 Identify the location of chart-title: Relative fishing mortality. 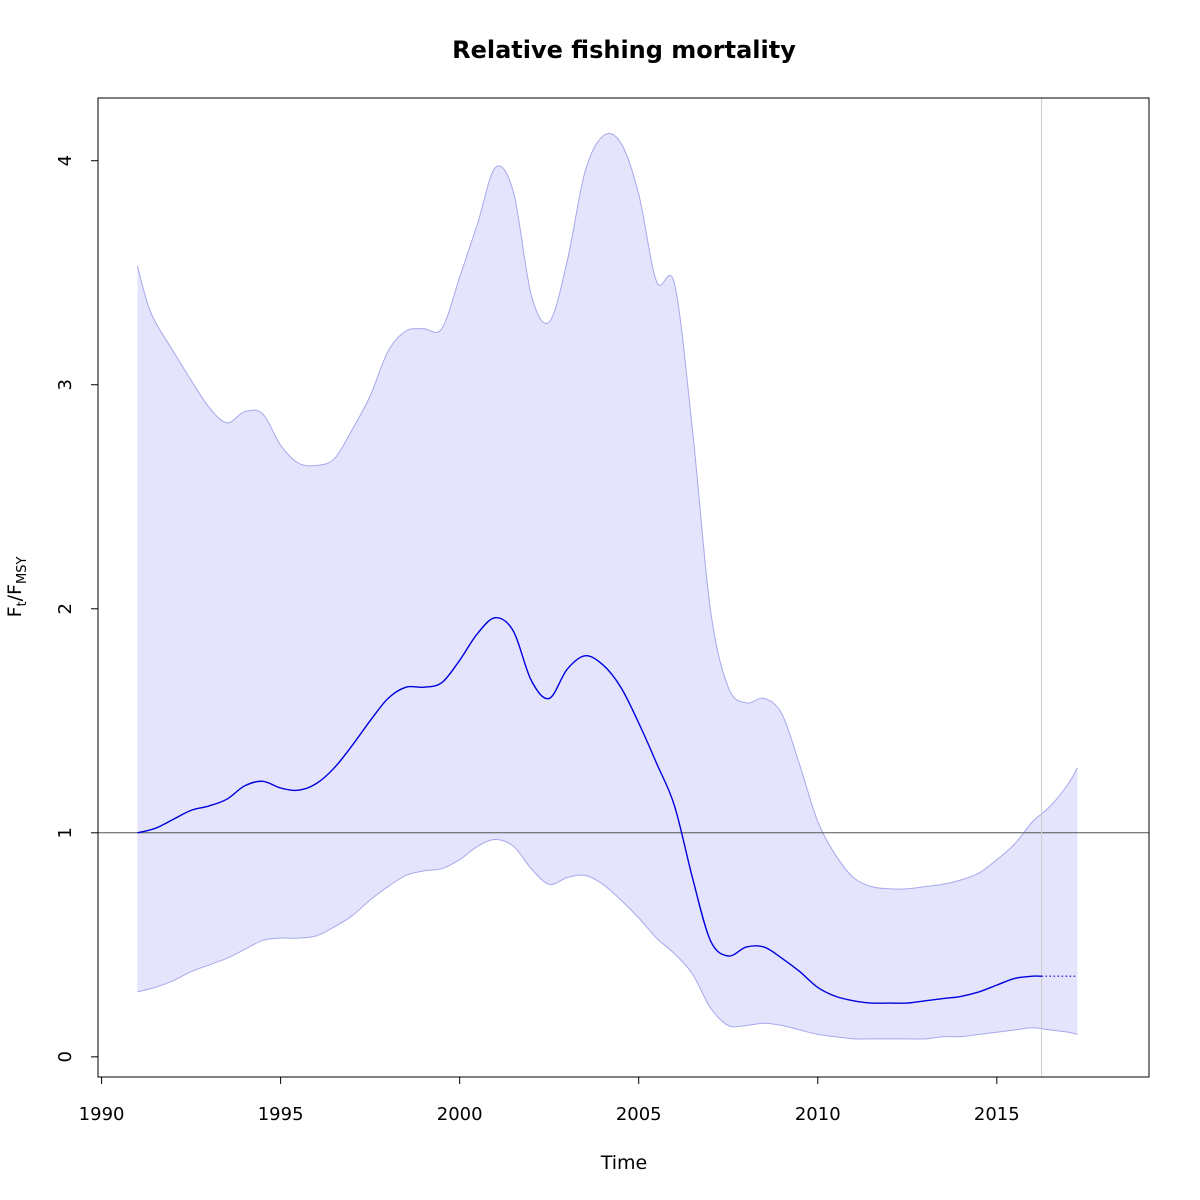
(624, 50).